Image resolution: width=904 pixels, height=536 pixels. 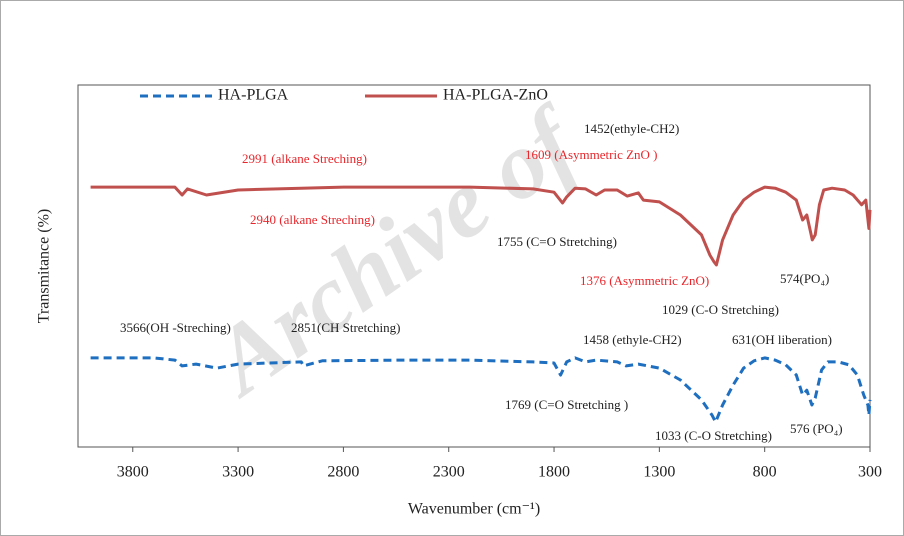 I want to click on annotation: 2940 (alkane Streching), so click(x=312, y=219).